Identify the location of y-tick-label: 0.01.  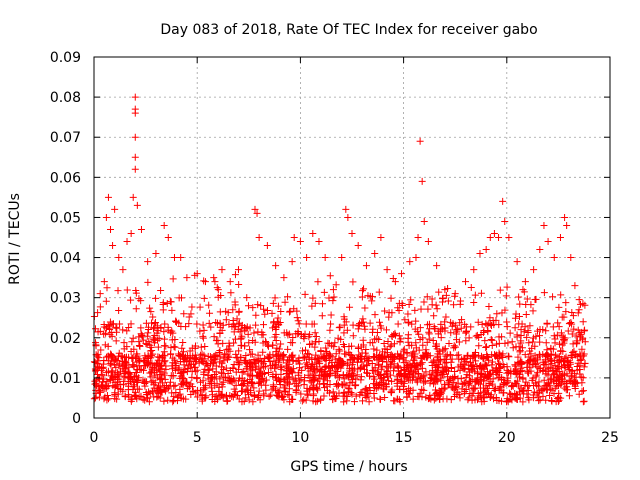
(65, 379).